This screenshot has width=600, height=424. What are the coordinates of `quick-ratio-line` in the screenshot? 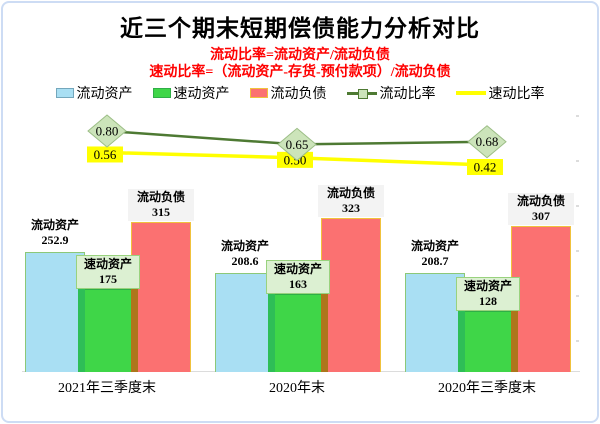 It's located at (297, 158).